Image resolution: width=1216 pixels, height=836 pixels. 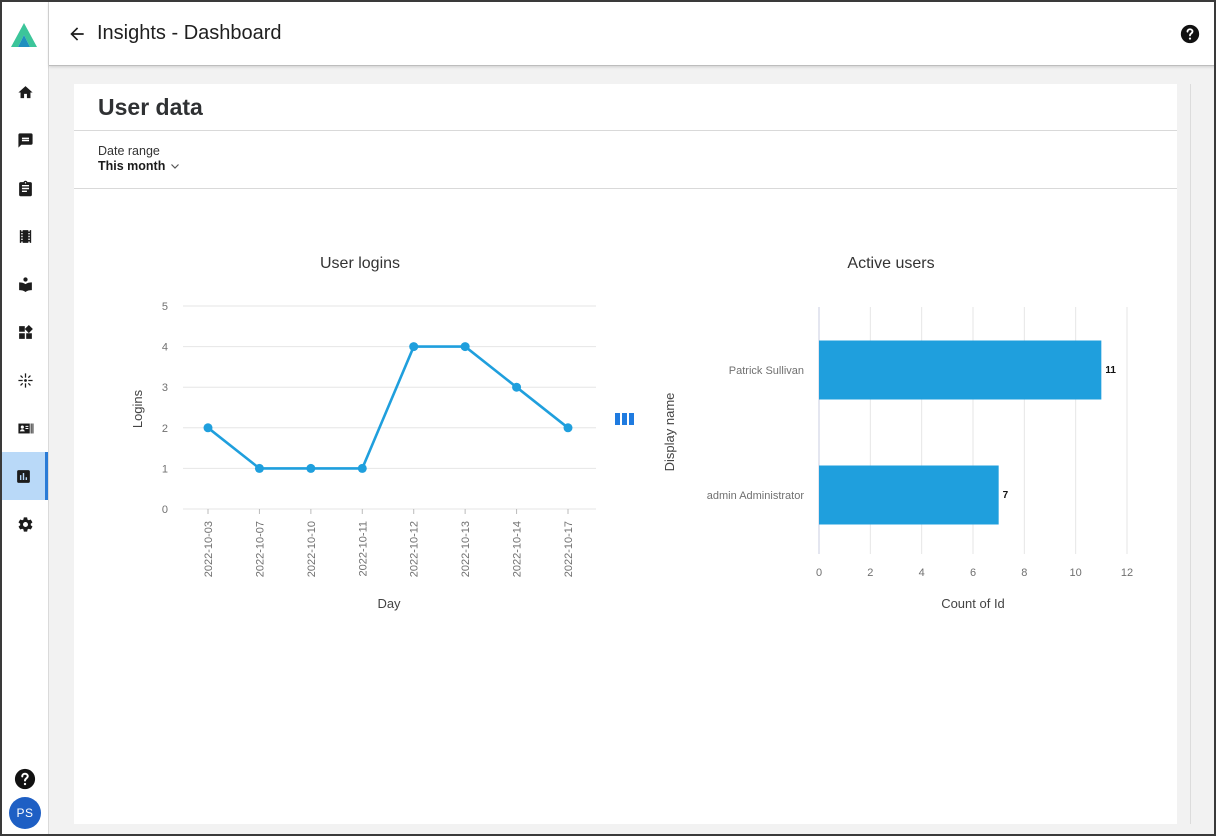 I want to click on user-avatar: PS, so click(x=25, y=813).